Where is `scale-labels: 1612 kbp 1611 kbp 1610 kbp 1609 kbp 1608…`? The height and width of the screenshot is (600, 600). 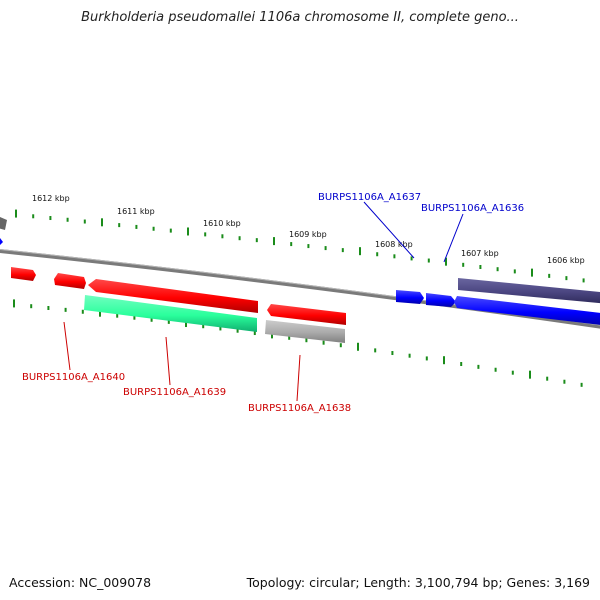
scale-labels: 1612 kbp 1611 kbp 1610 kbp 1609 kbp 1608… is located at coordinates (308, 229).